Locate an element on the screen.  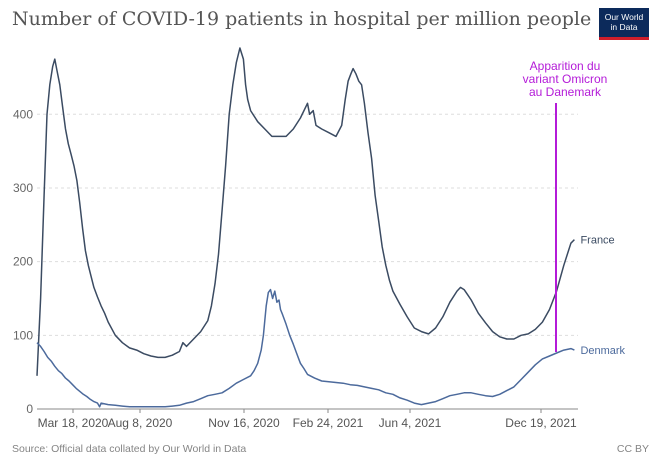
y-tick-label: 200 is located at coordinates (23, 262).